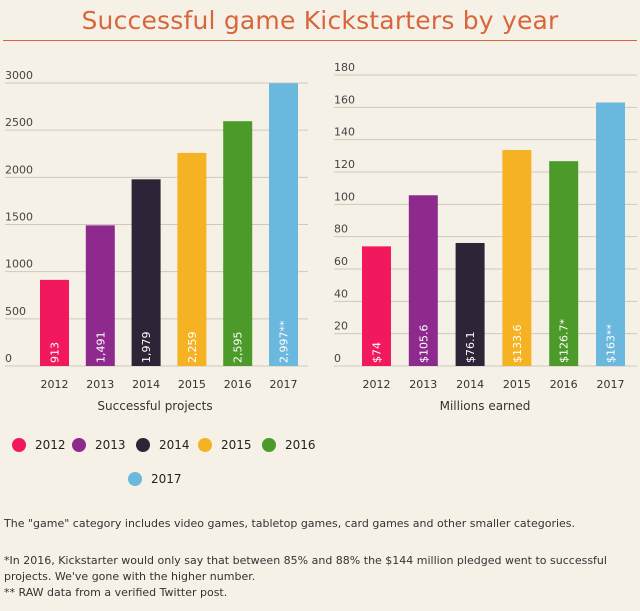 Image resolution: width=640 pixels, height=611 pixels. I want to click on legend-item-2017: 2017, so click(155, 479).